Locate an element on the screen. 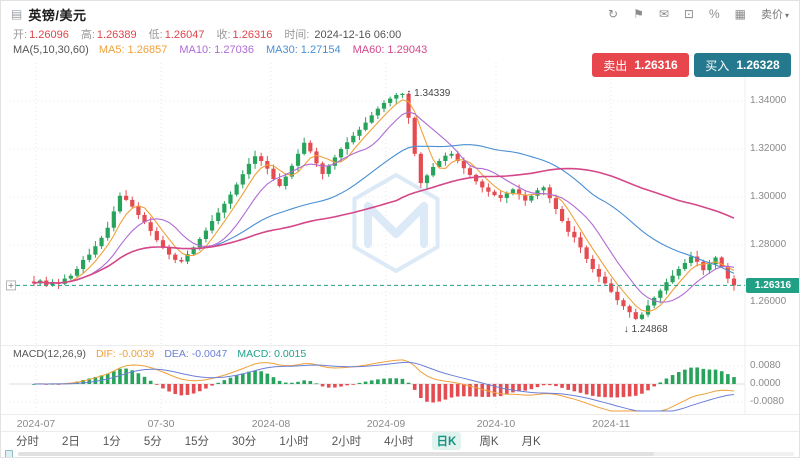  flag-icon: ⚑ is located at coordinates (638, 14).